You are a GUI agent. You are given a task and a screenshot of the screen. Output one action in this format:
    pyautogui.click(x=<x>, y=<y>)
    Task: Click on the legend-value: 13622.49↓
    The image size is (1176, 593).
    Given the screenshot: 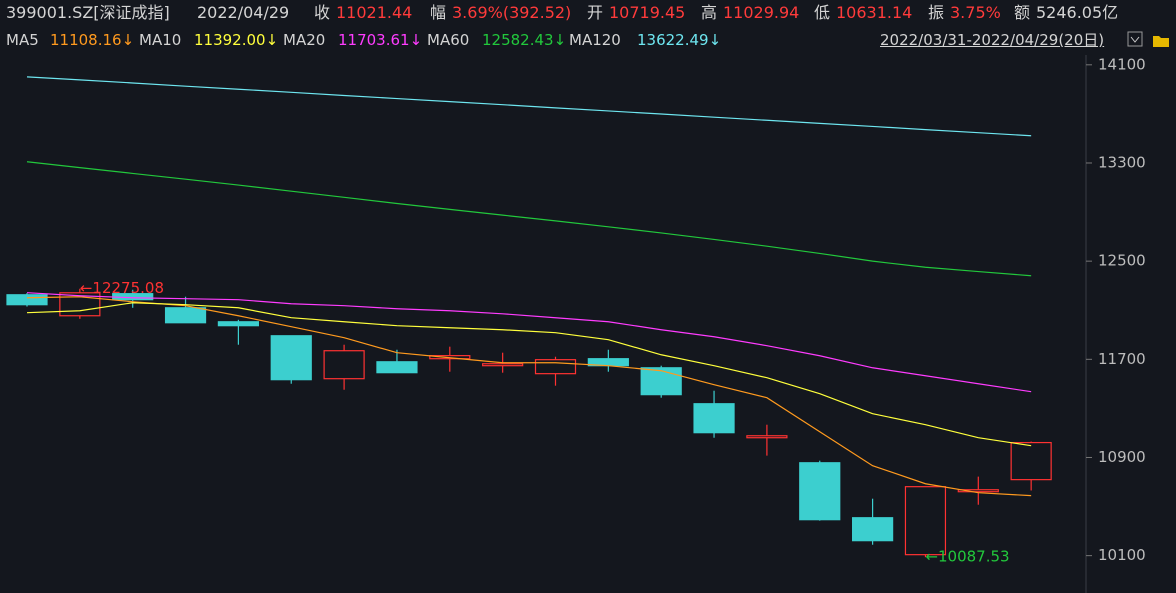 What is the action you would take?
    pyautogui.click(x=679, y=40)
    